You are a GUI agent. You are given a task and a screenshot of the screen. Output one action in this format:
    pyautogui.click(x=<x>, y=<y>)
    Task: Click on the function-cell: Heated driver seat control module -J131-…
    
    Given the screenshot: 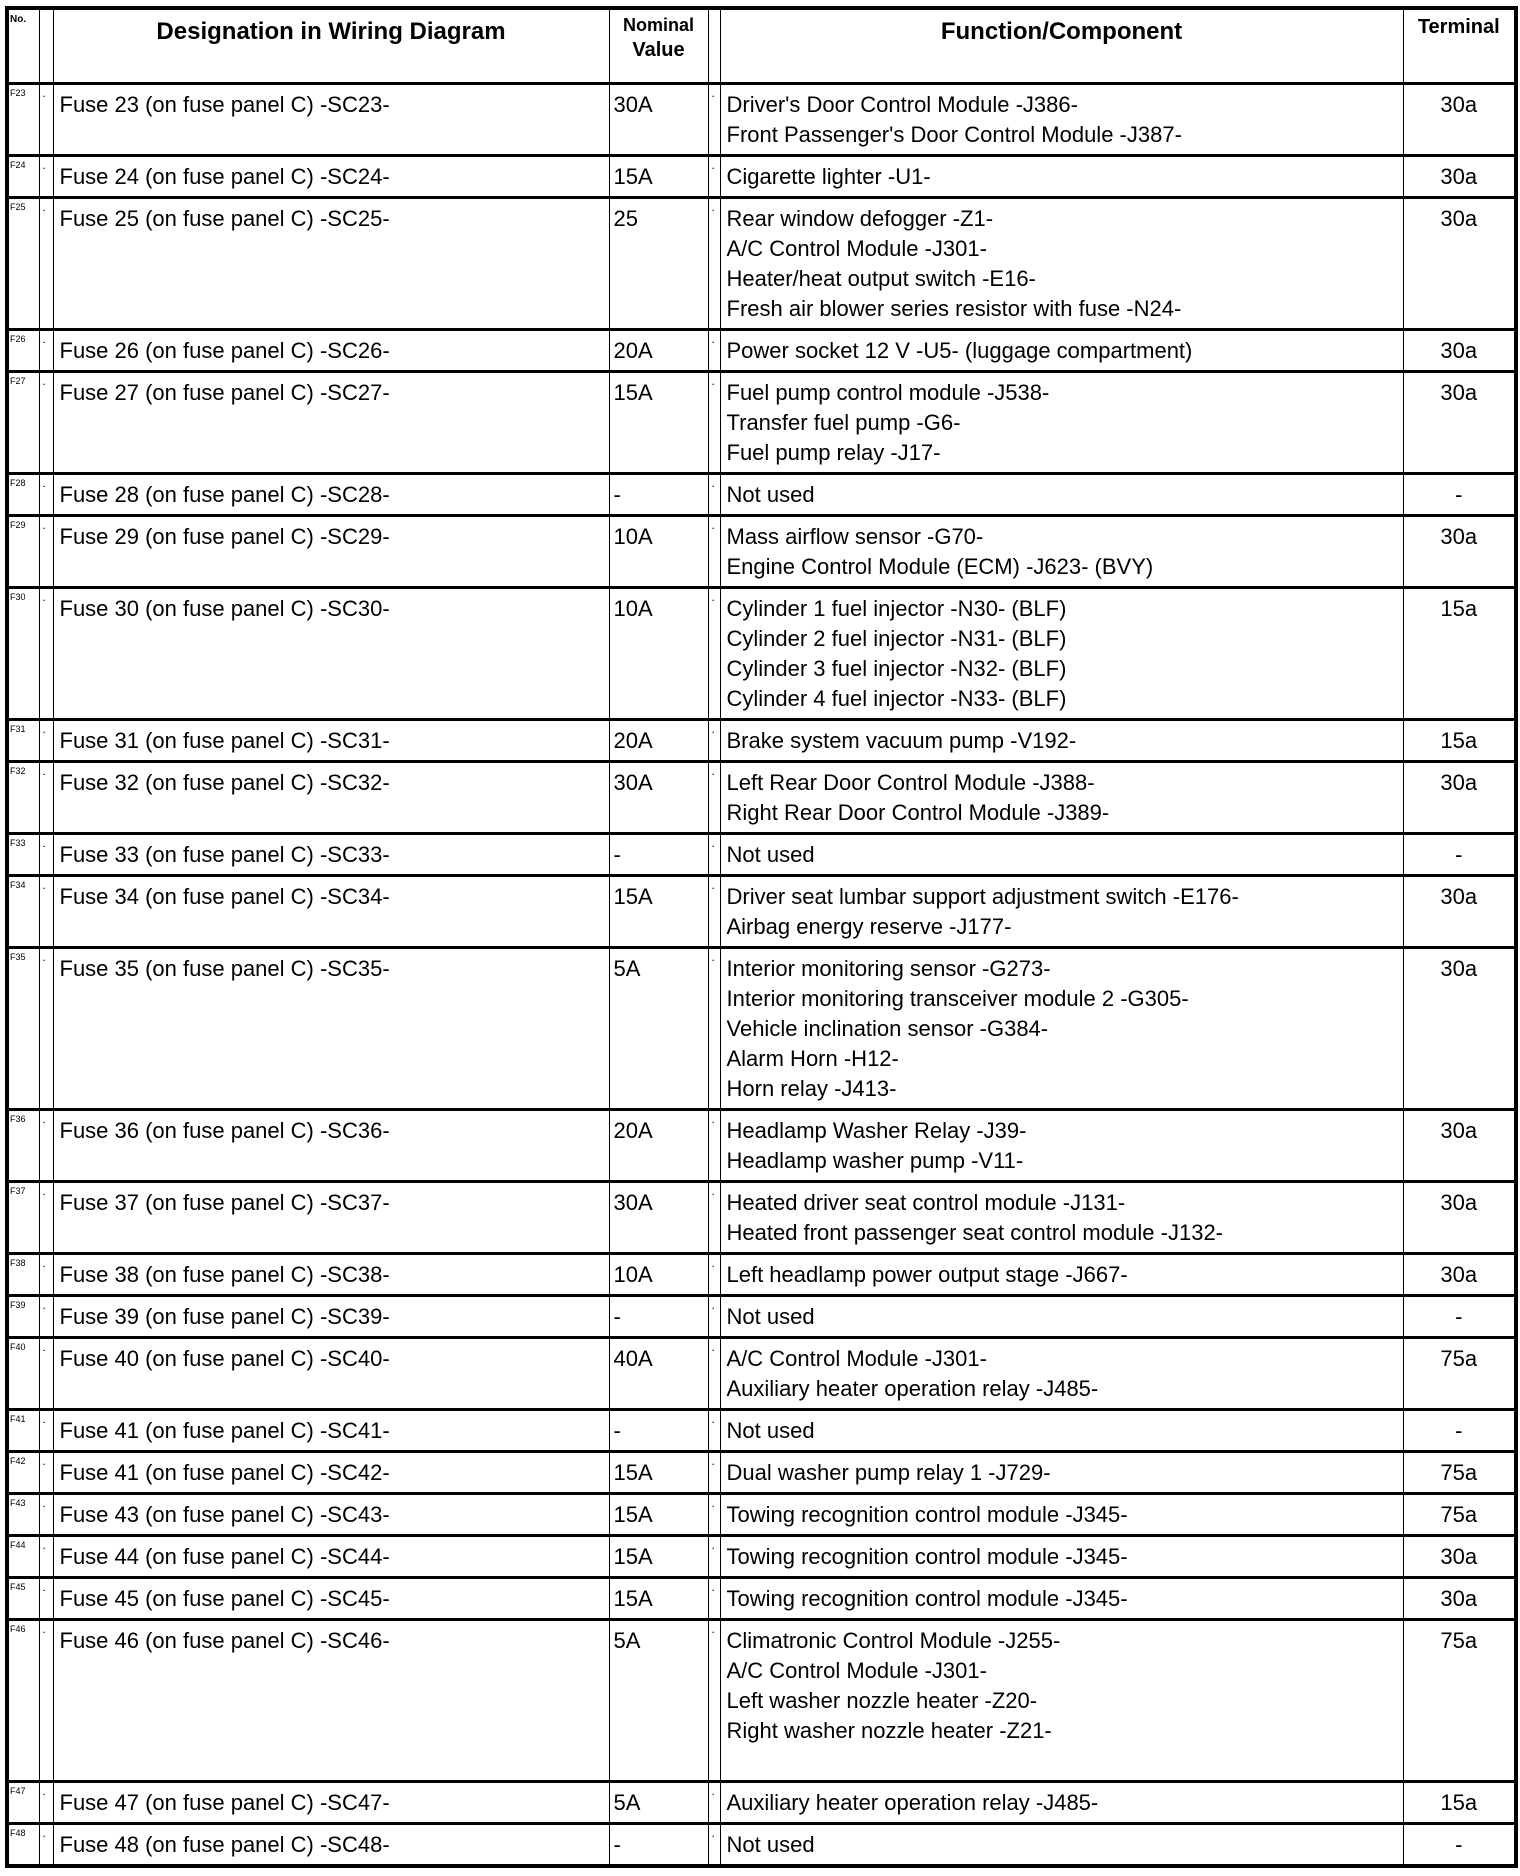 What is the action you would take?
    pyautogui.click(x=1061, y=1217)
    